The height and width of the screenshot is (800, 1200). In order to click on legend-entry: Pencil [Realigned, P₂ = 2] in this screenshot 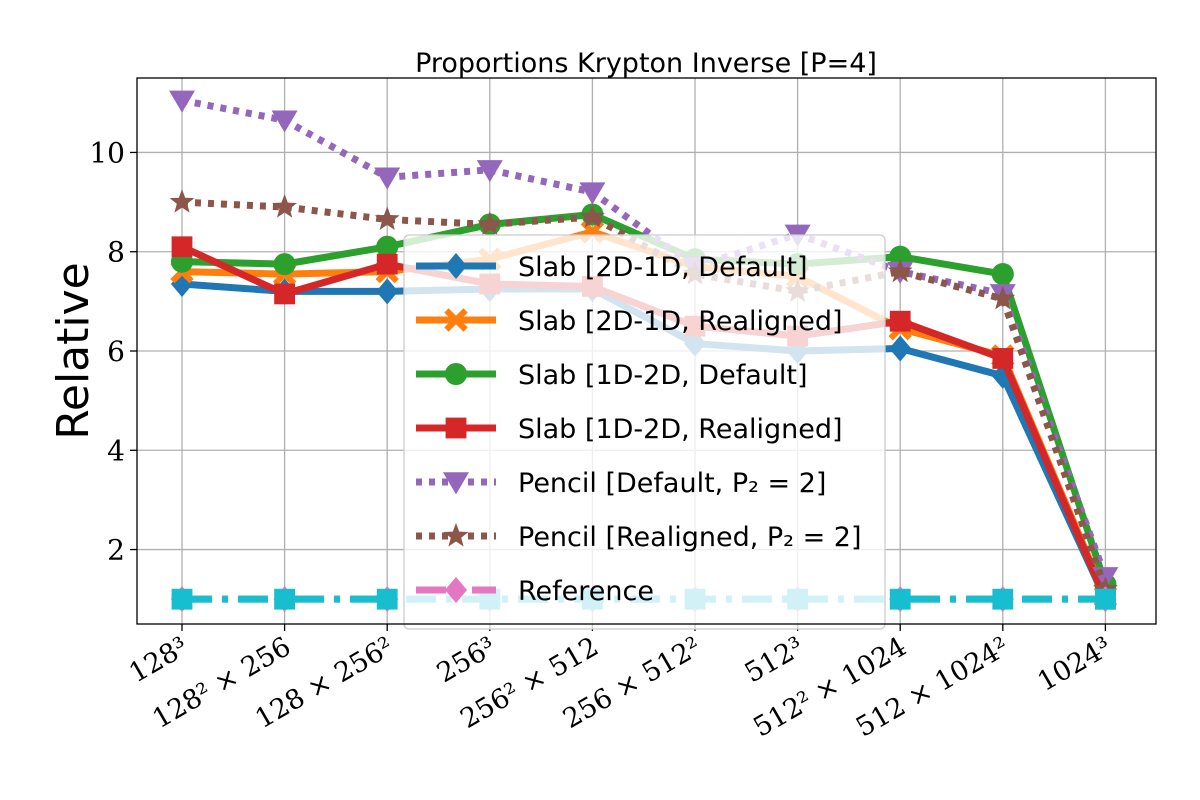, I will do `click(639, 537)`.